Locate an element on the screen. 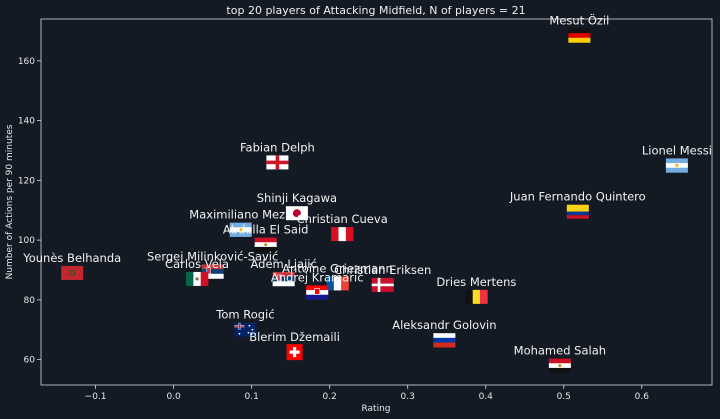 This screenshot has height=419, width=720. data-point: Blerim Džemaili is located at coordinates (294, 345).